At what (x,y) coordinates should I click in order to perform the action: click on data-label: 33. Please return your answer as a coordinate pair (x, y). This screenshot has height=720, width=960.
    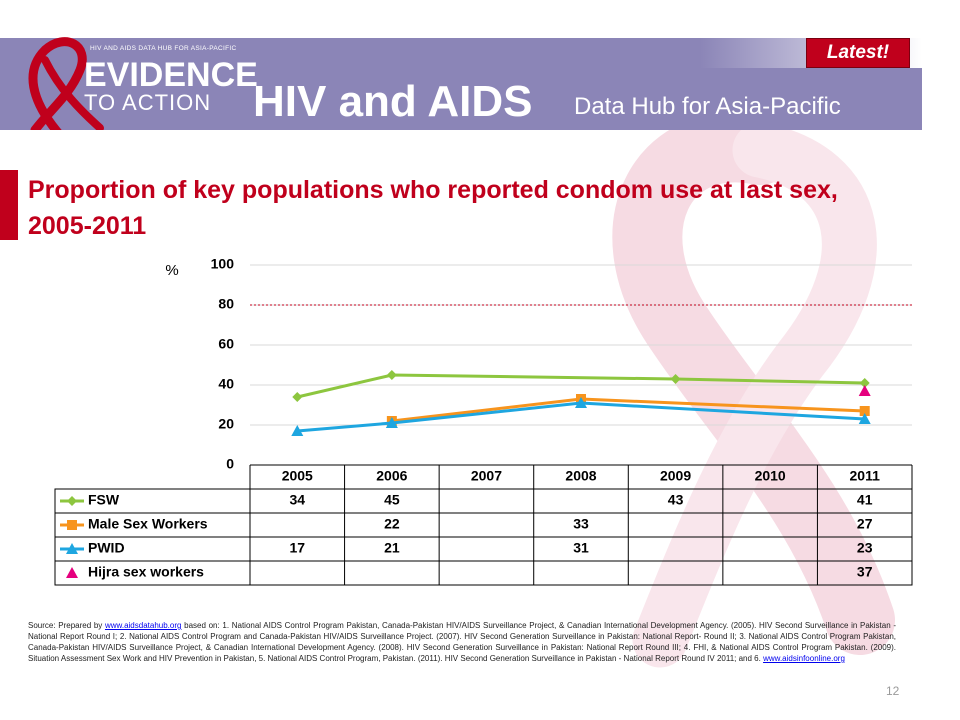
    Looking at the image, I should click on (581, 524).